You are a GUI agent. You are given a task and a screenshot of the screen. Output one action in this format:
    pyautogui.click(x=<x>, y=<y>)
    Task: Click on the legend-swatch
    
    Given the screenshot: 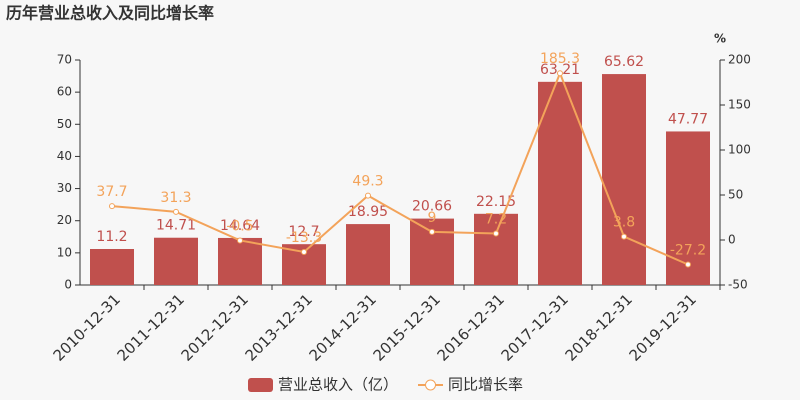 What is the action you would take?
    pyautogui.click(x=260, y=385)
    